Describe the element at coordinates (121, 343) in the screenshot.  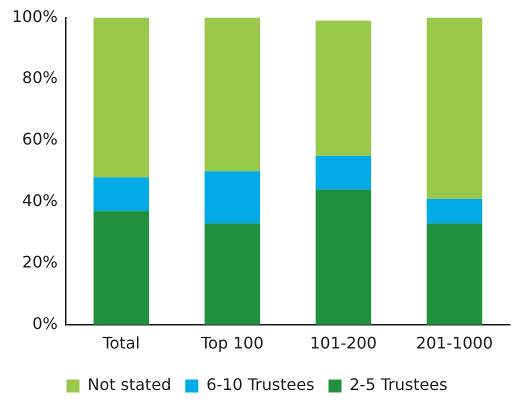
I see `x-tick-label: Total` at that location.